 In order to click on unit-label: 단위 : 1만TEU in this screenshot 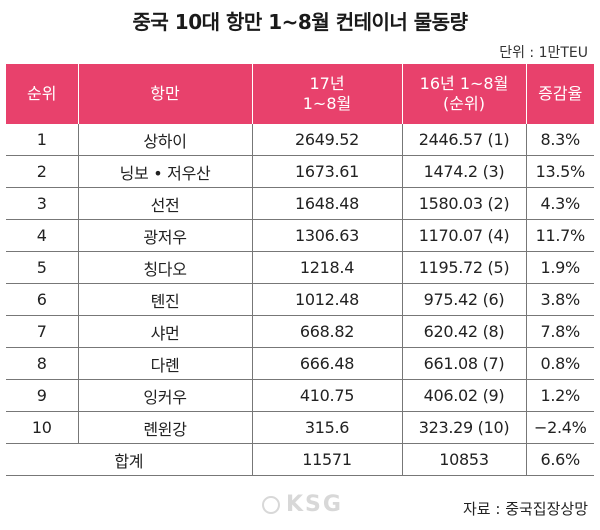, I will do `click(543, 53)`.